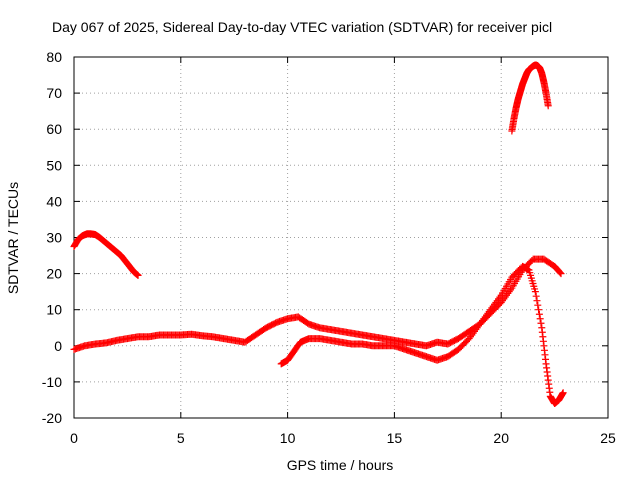 Image resolution: width=640 pixels, height=480 pixels. What do you see at coordinates (54, 57) in the screenshot?
I see `y-tick-label: 80` at bounding box center [54, 57].